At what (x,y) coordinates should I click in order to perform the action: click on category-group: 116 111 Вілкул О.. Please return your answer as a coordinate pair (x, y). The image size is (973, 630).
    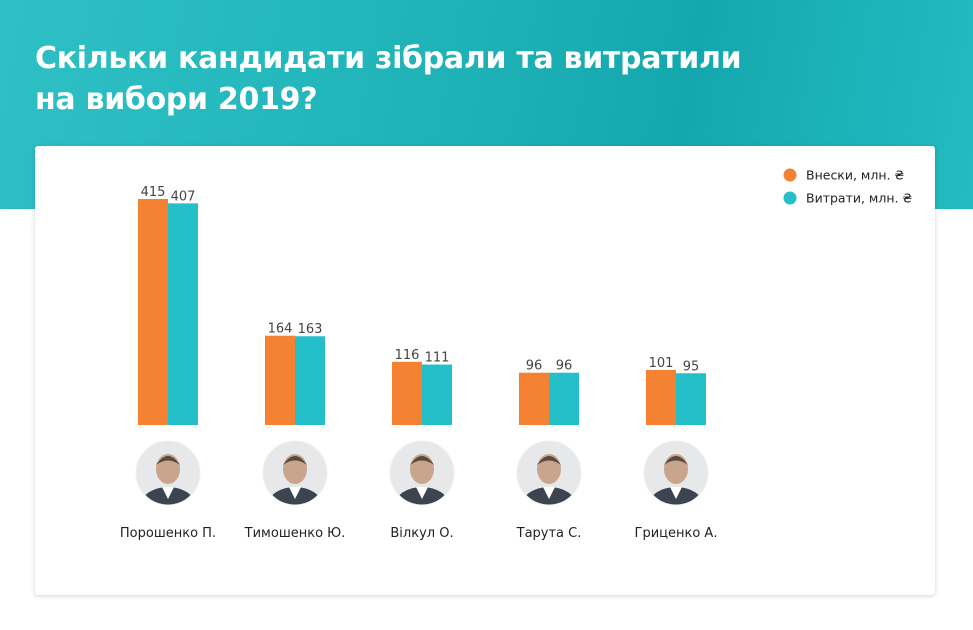
    Looking at the image, I should click on (422, 444).